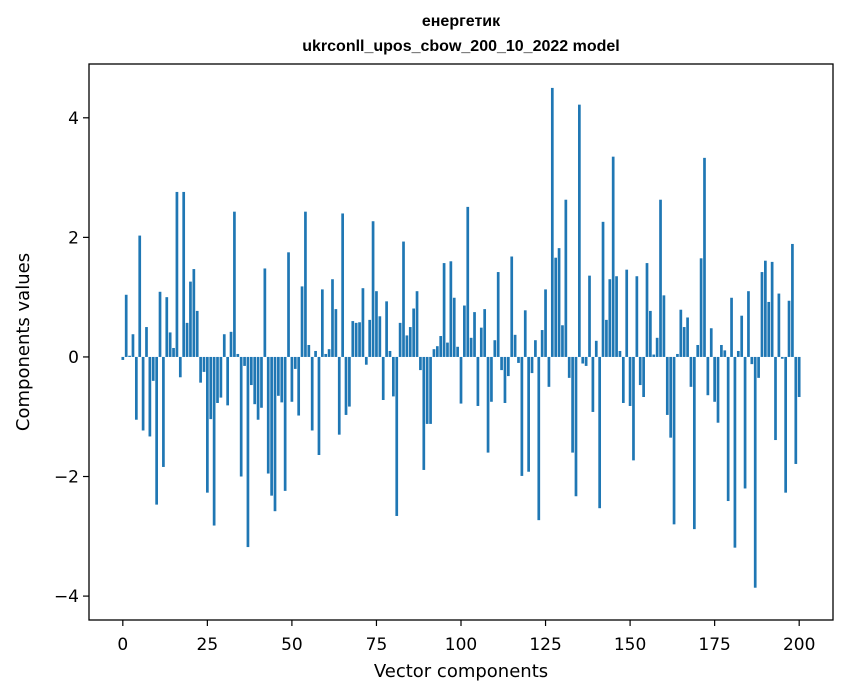 The width and height of the screenshot is (847, 700). Describe the element at coordinates (460, 46) in the screenshot. I see `chart-subtitle: ukrconll_upos_cbow_200_10_2022 model` at that location.